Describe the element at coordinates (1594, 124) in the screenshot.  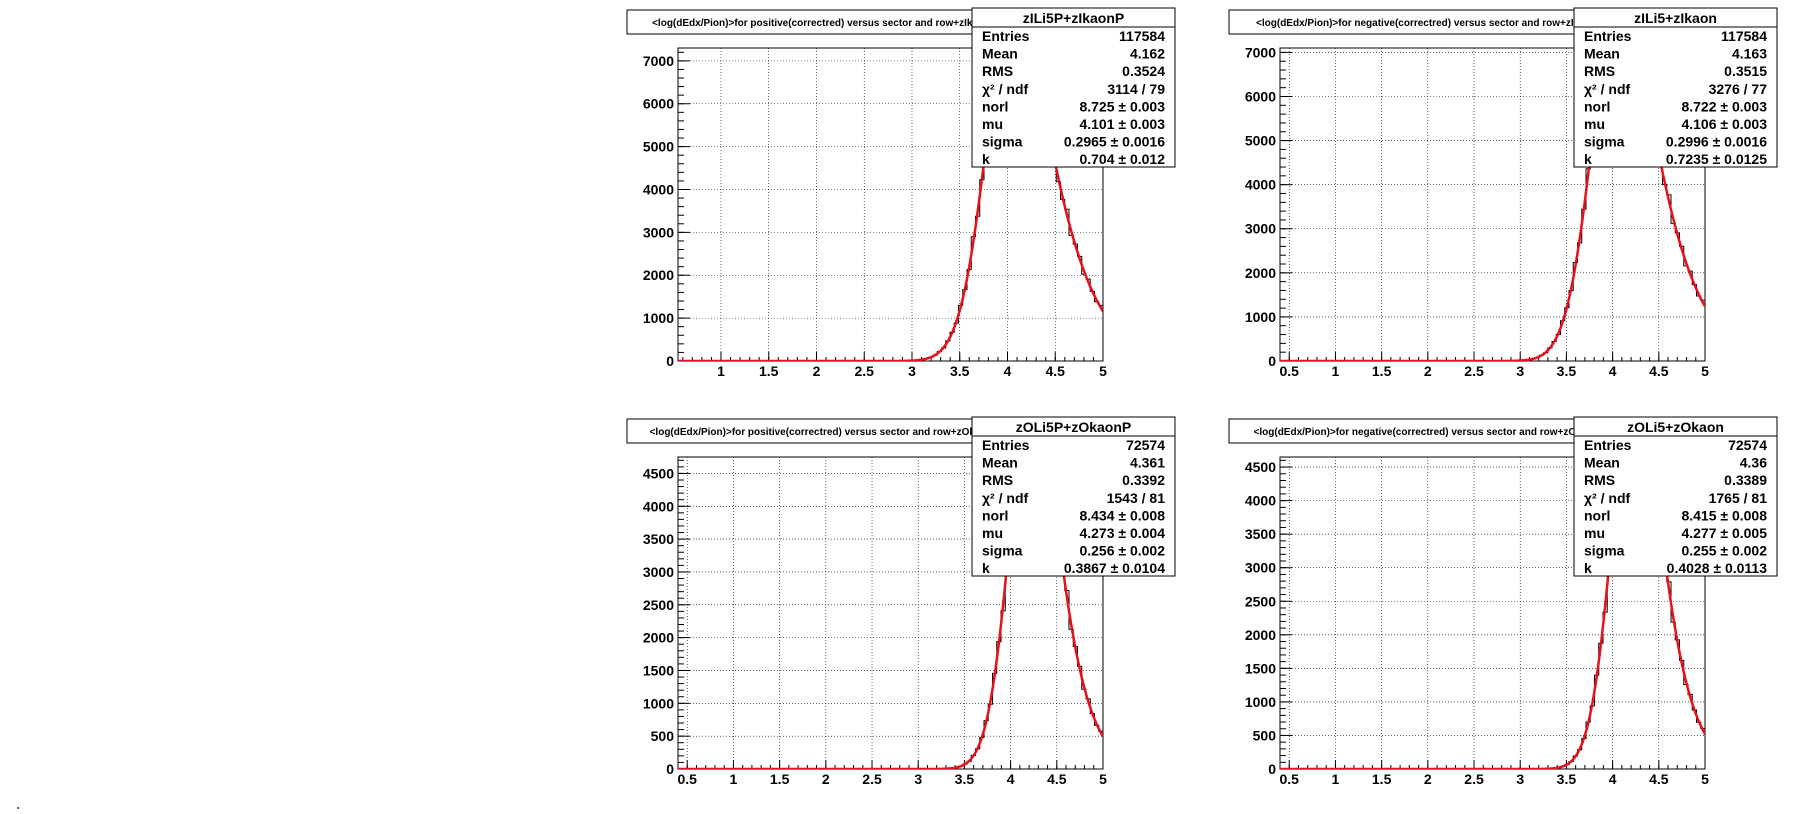
I see `stats-key: mu` at that location.